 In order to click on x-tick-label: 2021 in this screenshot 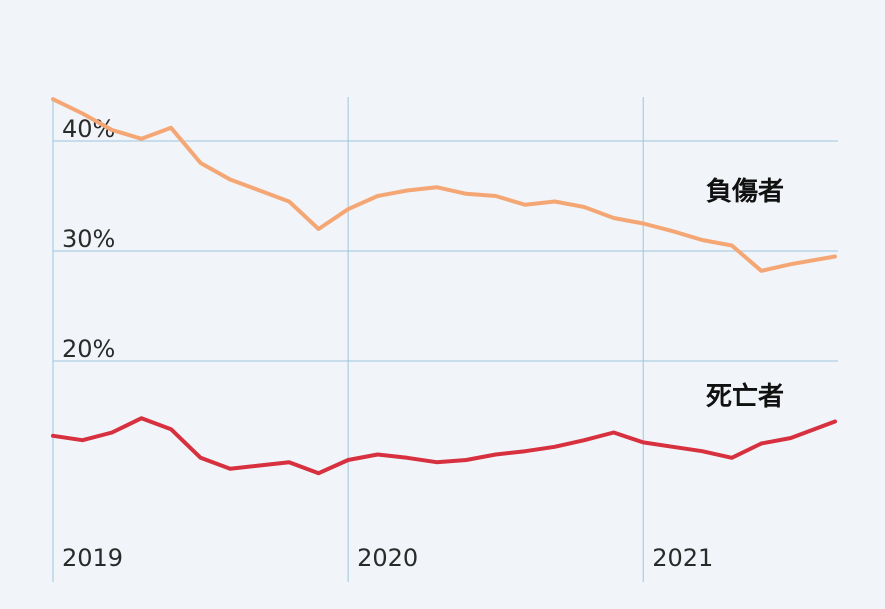, I will do `click(682, 558)`.